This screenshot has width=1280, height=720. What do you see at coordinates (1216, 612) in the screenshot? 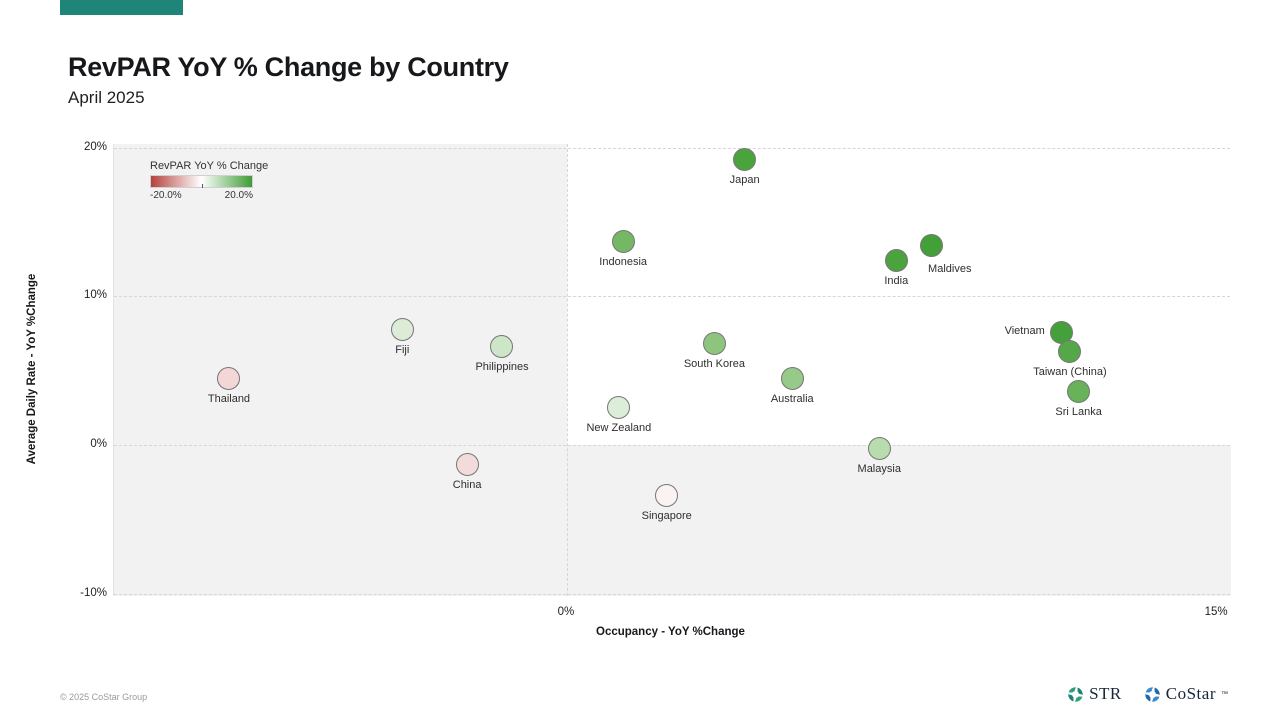
I see `x-tick-label: 15%` at bounding box center [1216, 612].